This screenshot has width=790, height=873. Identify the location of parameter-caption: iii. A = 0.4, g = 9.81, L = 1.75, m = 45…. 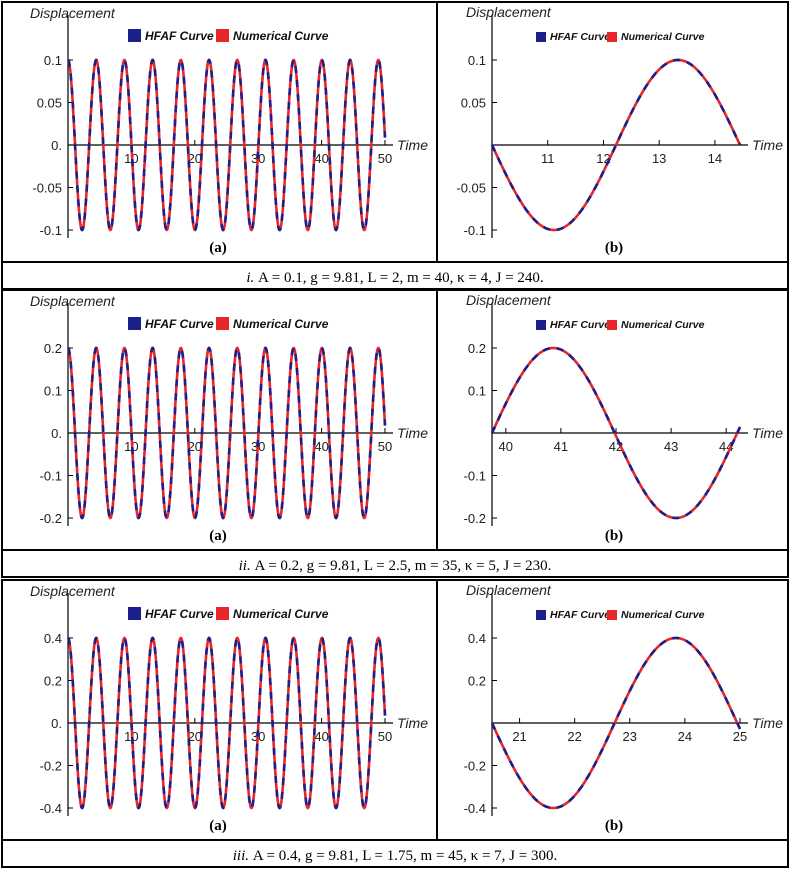
(395, 856).